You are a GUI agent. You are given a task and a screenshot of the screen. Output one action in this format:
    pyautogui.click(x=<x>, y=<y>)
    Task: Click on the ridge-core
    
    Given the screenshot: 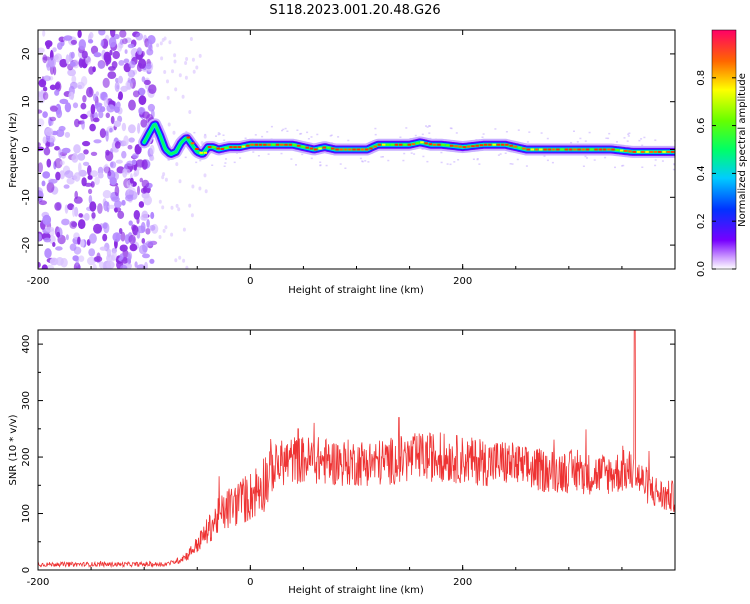 What is the action you would take?
    pyautogui.click(x=430, y=145)
    